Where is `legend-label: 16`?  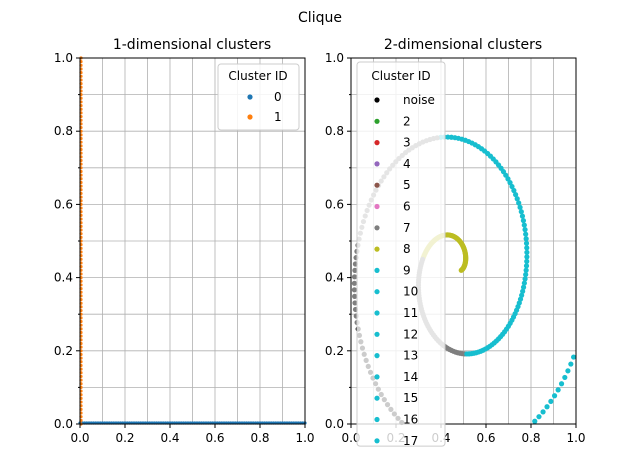 legend-label: 16 is located at coordinates (410, 420).